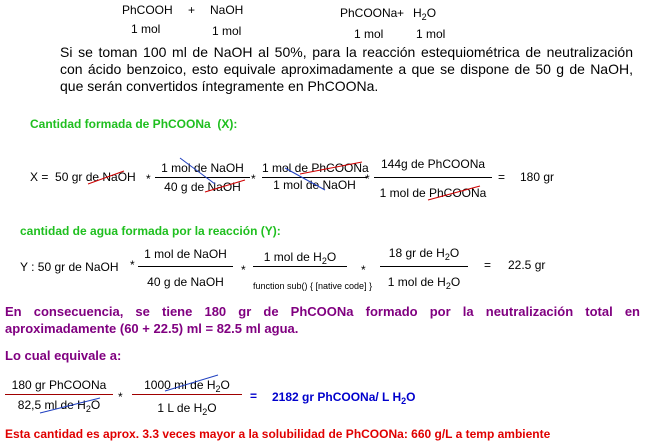 The height and width of the screenshot is (442, 648). I want to click on denominator: 1 mol de PhCOONa, so click(433, 193).